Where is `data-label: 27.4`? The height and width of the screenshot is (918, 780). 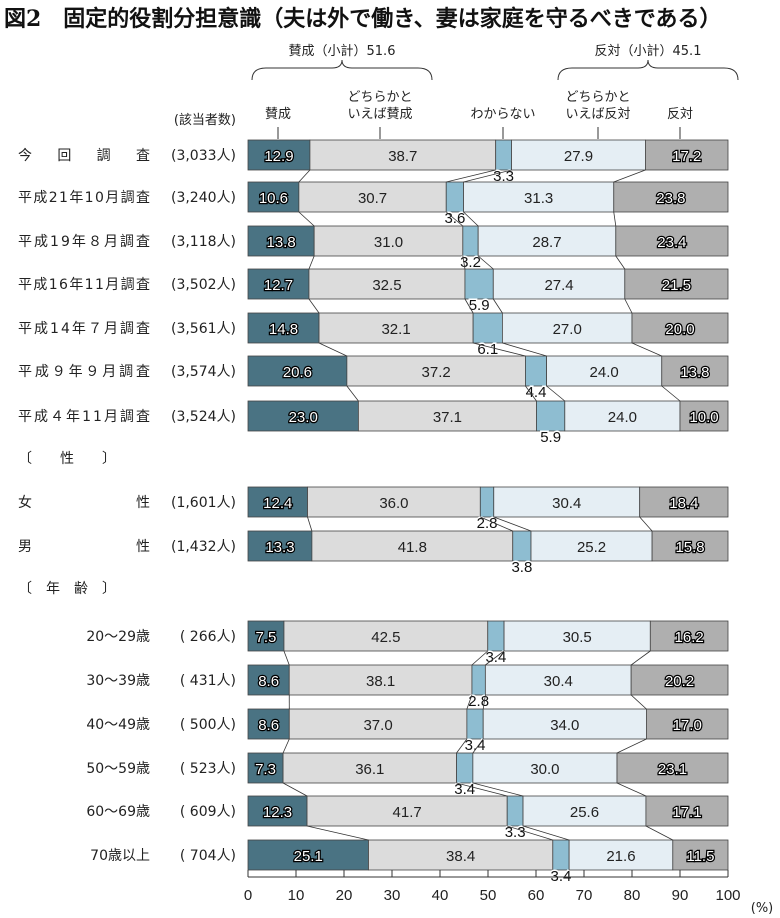 data-label: 27.4 is located at coordinates (558, 285).